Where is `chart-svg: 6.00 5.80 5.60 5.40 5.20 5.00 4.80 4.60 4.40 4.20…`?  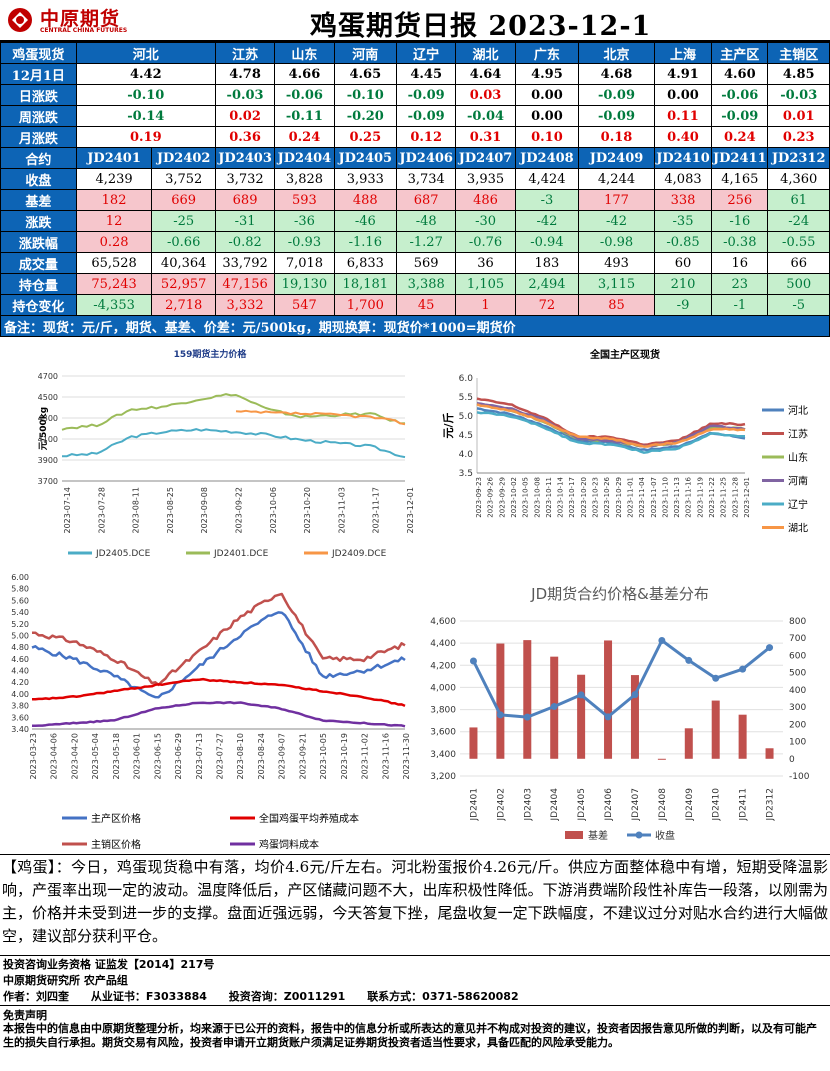 chart-svg: 6.00 5.80 5.60 5.40 5.20 5.00 4.80 4.60 4.40 4.20… is located at coordinates (211, 712).